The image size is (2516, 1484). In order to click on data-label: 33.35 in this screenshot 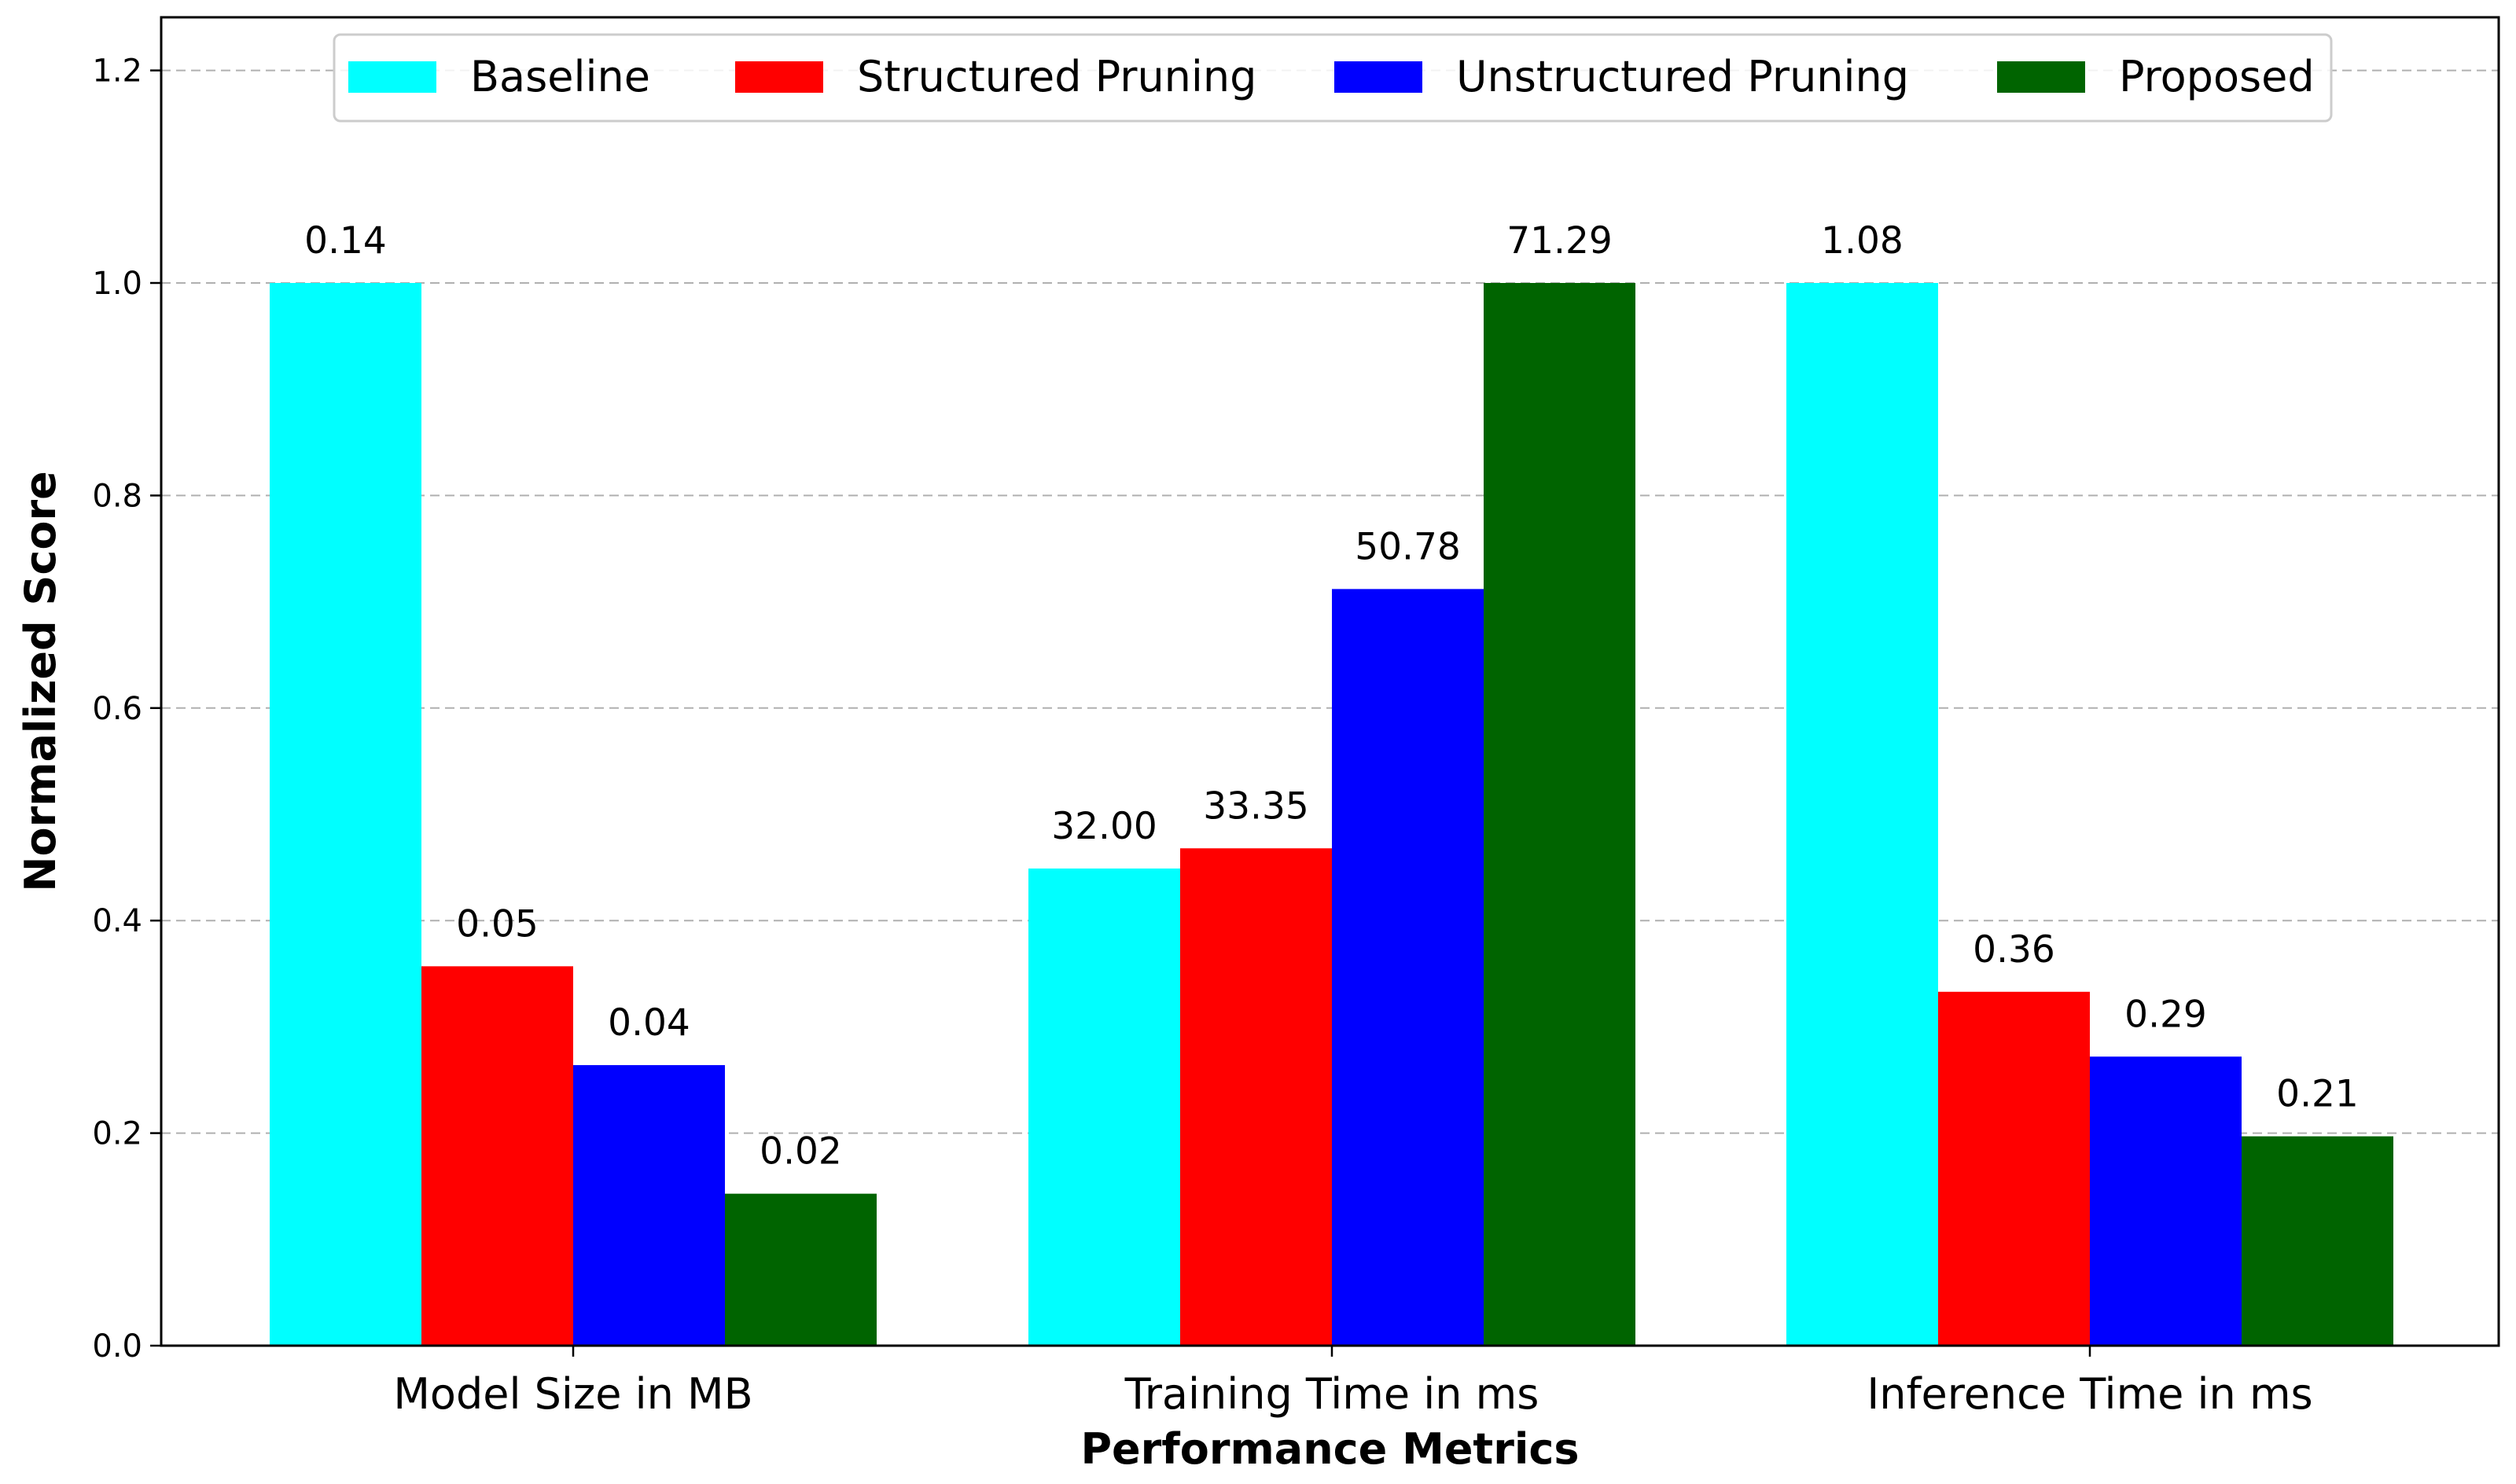, I will do `click(1256, 806)`.